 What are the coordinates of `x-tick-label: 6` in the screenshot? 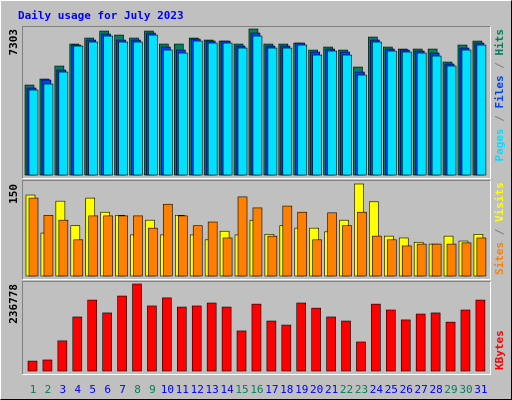 It's located at (107, 389).